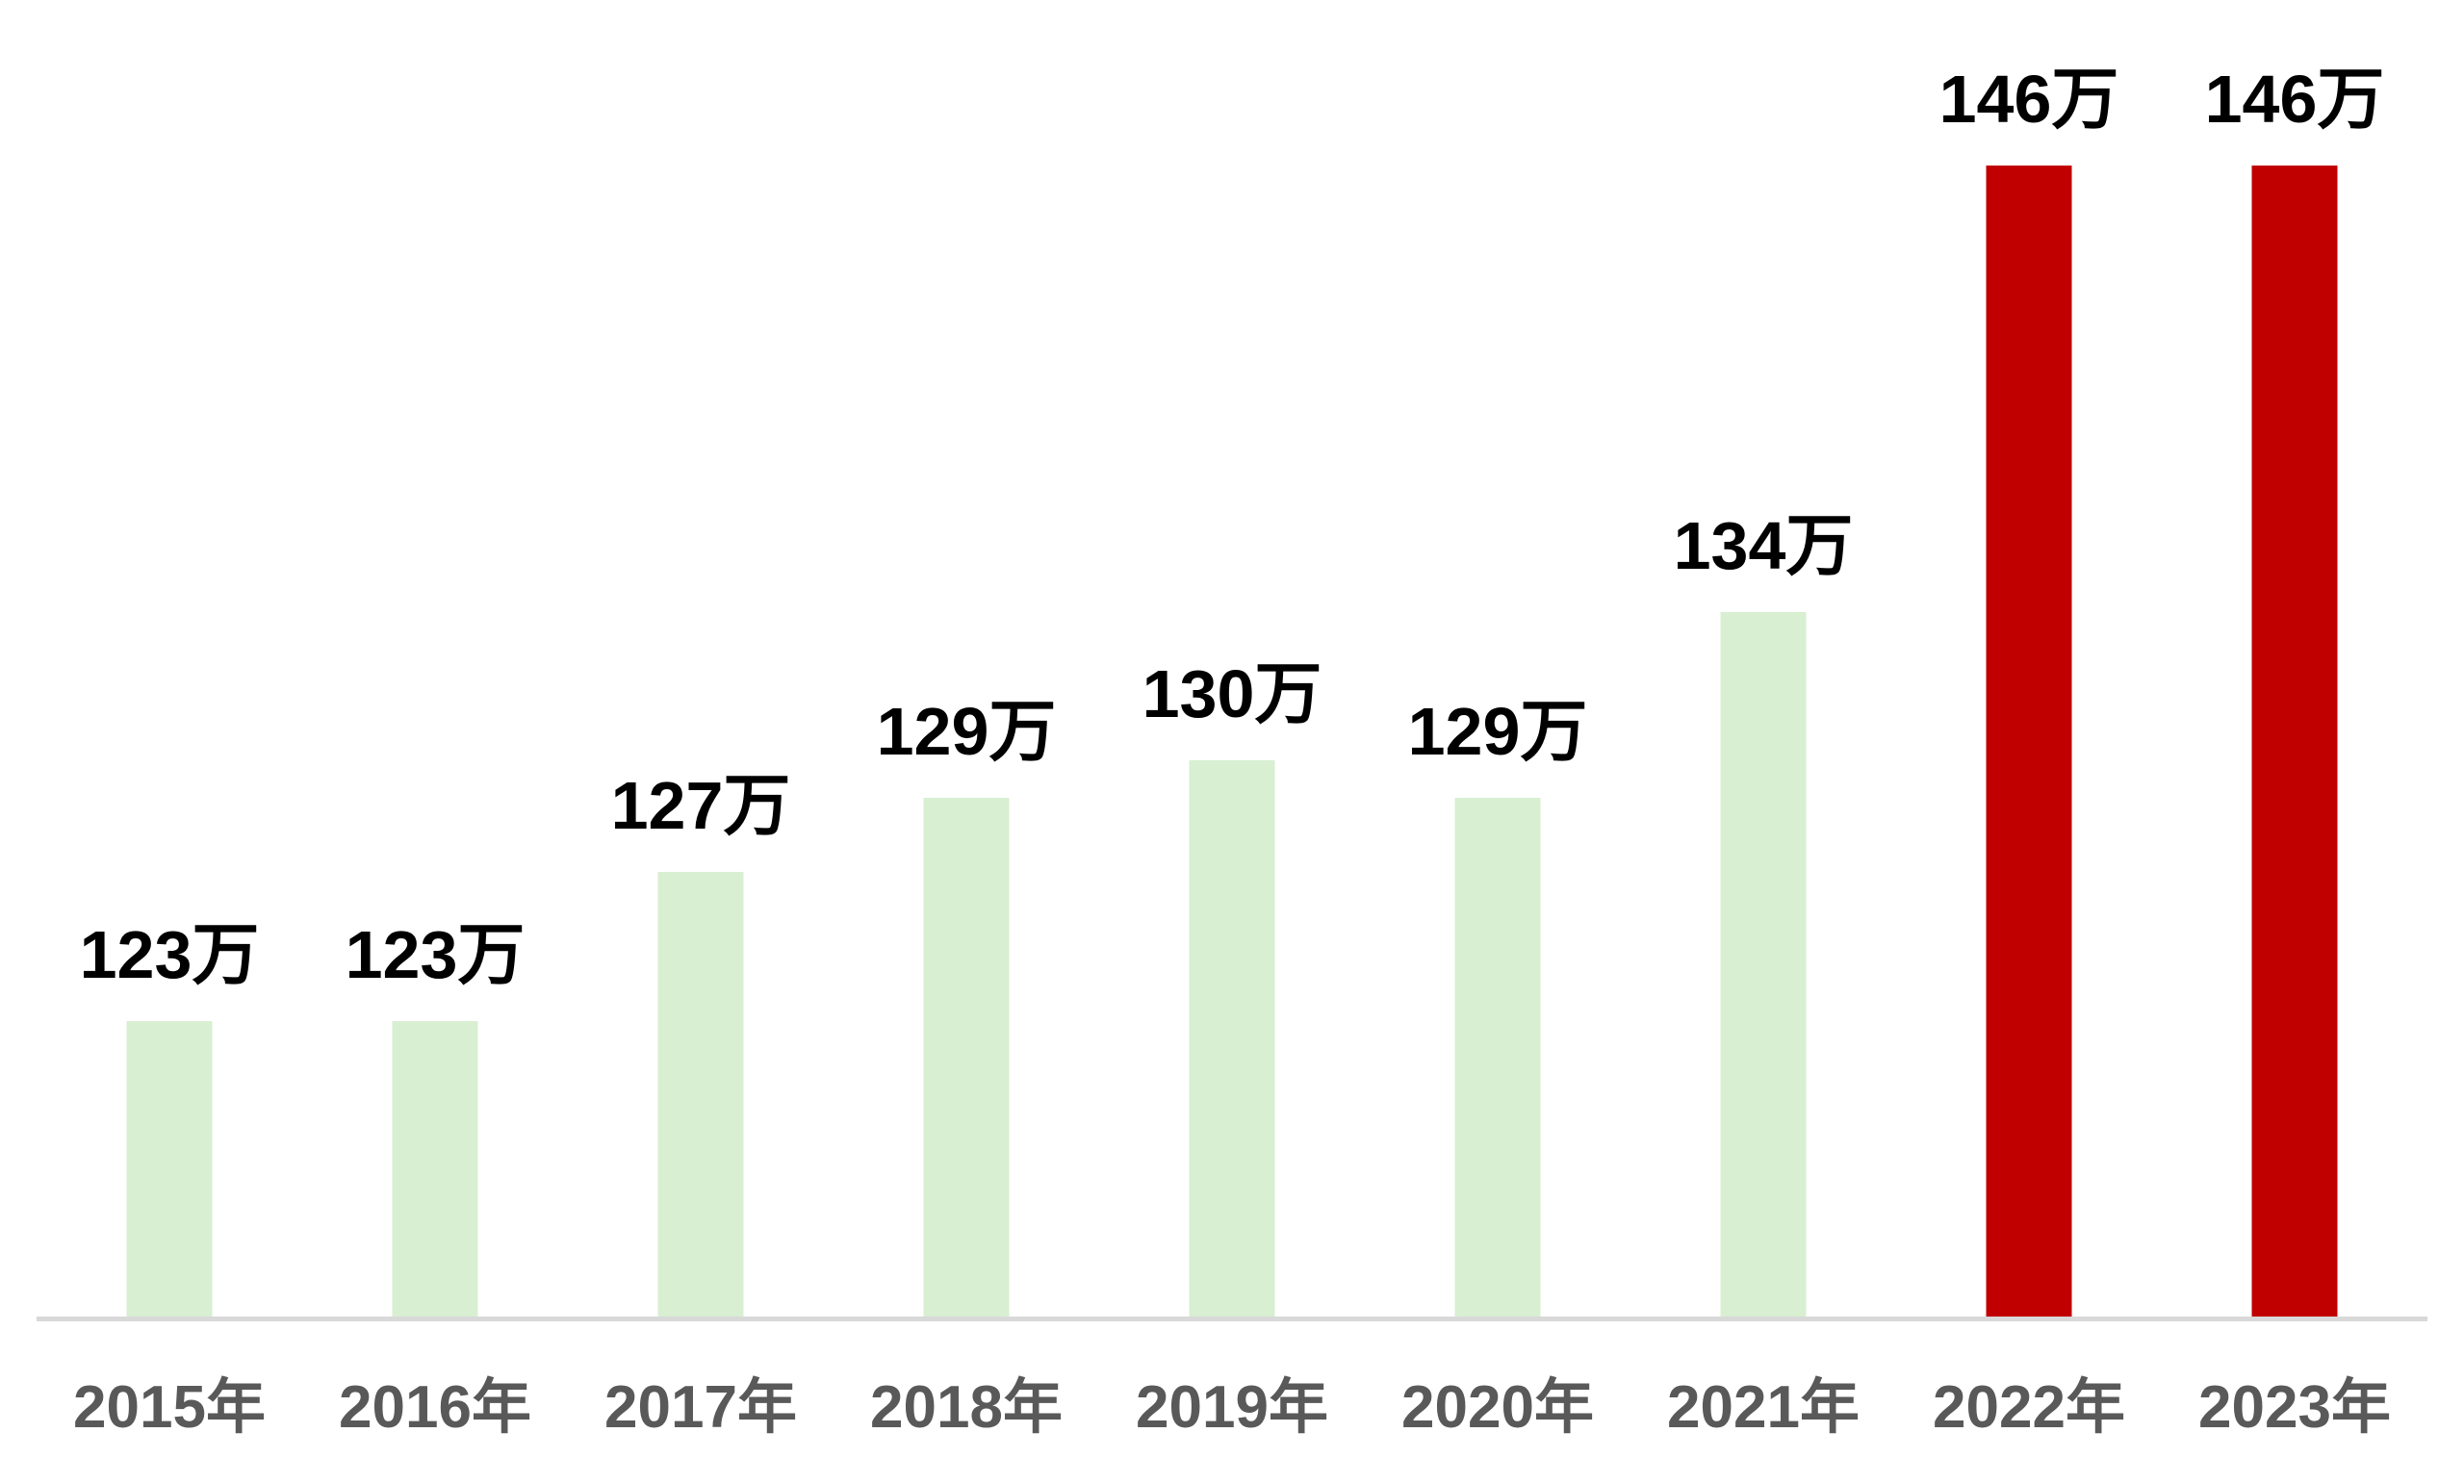 The image size is (2464, 1484). What do you see at coordinates (2294, 1408) in the screenshot?
I see `x-axis-label: 2023年` at bounding box center [2294, 1408].